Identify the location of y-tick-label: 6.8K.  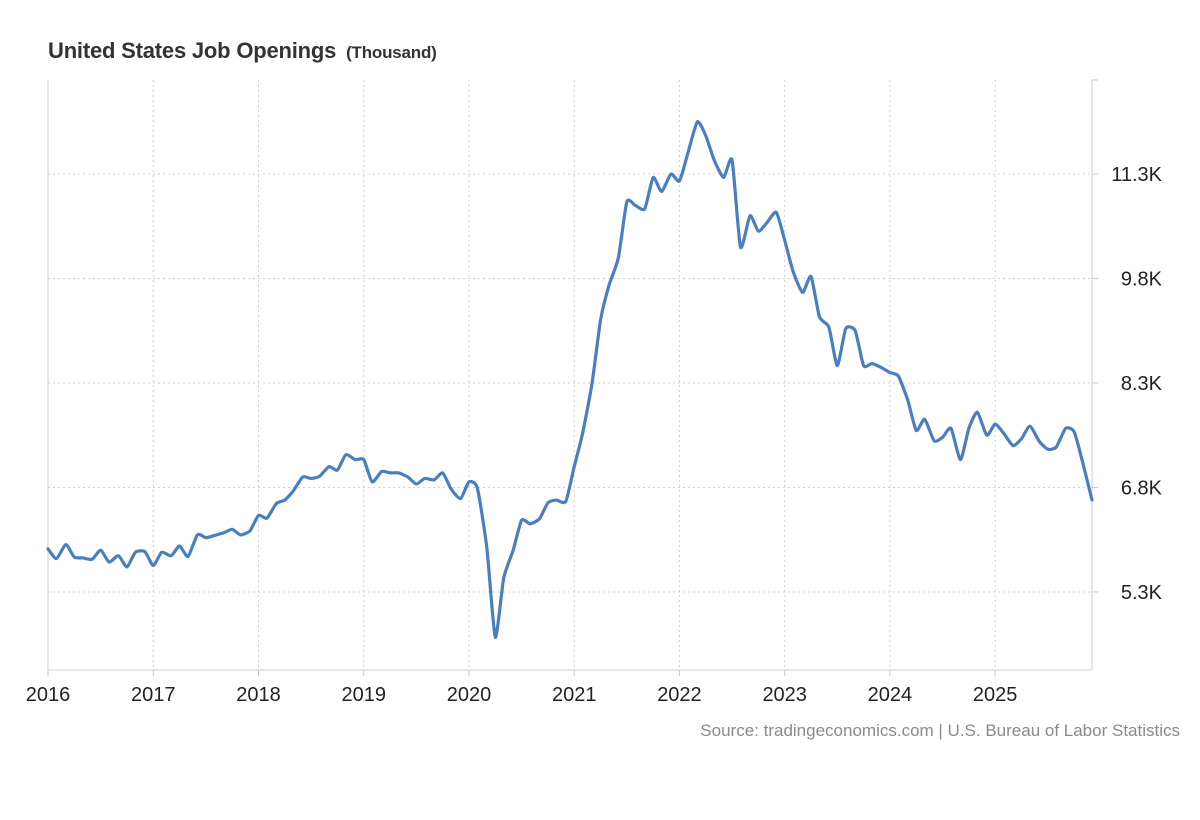
(1142, 488).